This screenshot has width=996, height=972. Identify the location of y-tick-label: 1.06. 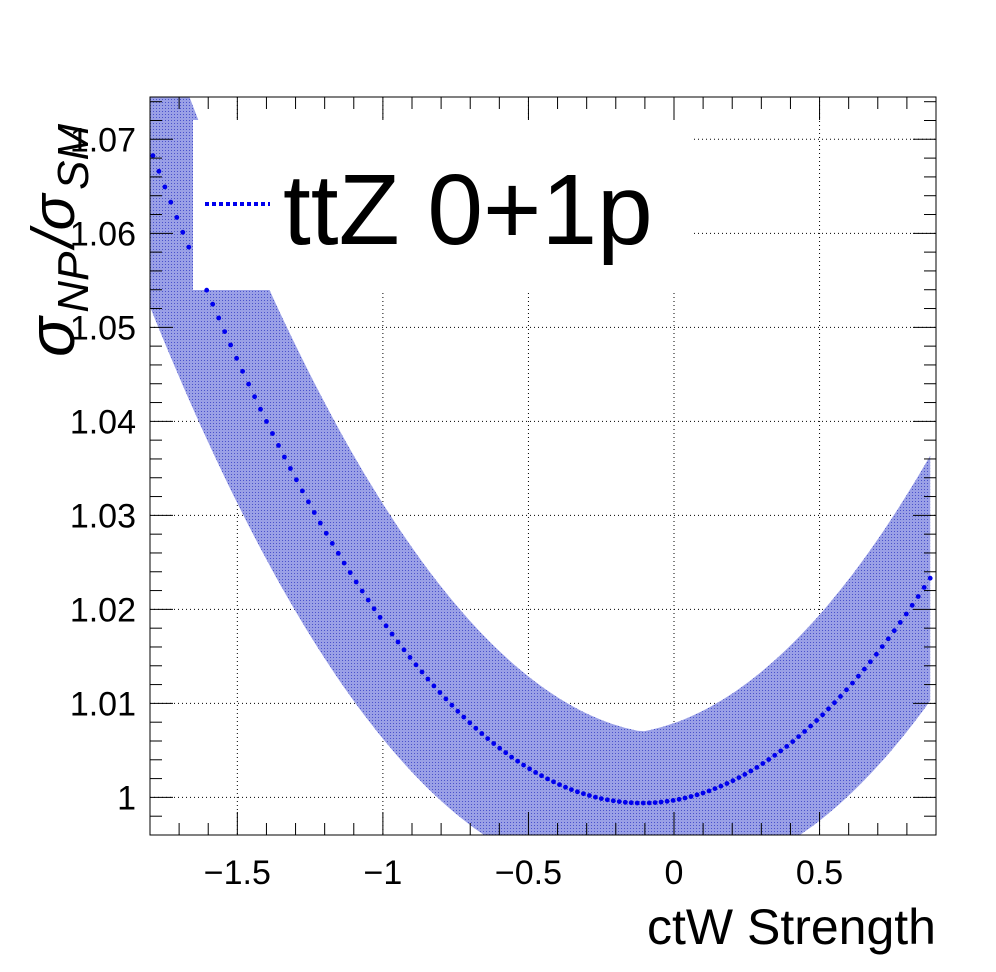
(103, 234).